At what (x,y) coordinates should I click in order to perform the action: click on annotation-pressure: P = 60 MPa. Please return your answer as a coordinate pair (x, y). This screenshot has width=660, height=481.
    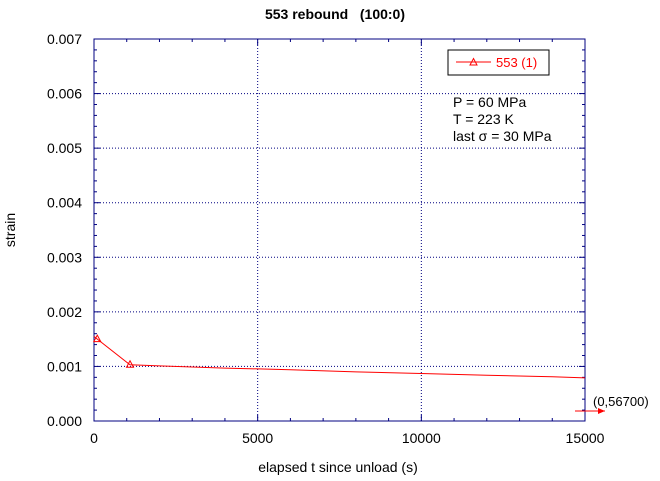
    Looking at the image, I should click on (490, 102).